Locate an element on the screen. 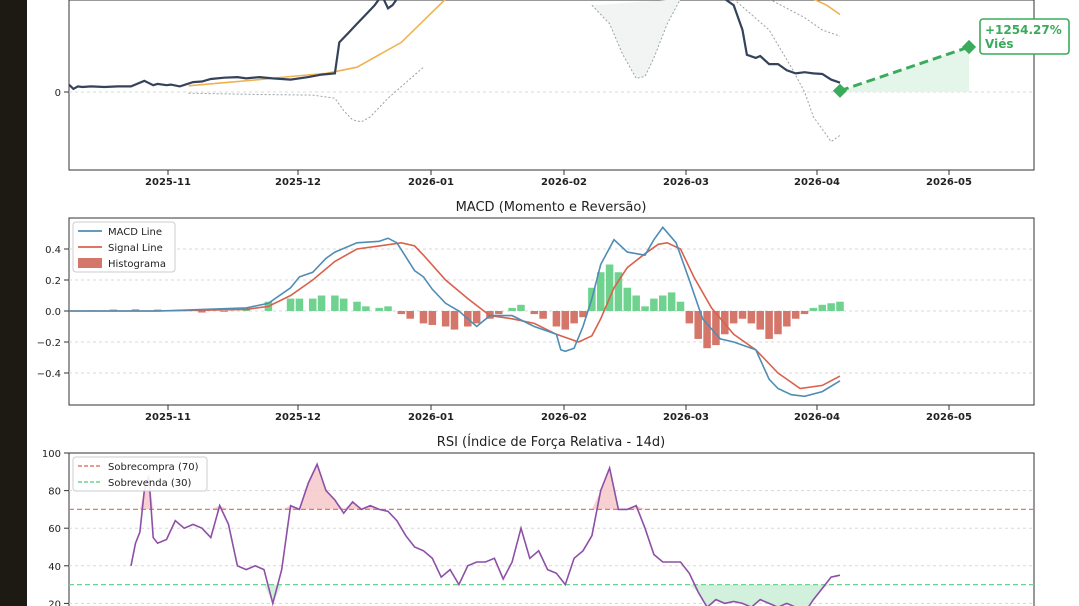 This screenshot has height=606, width=1079. rsi-title: RSI (Índice de Força Relativa - 14d) is located at coordinates (551, 442).